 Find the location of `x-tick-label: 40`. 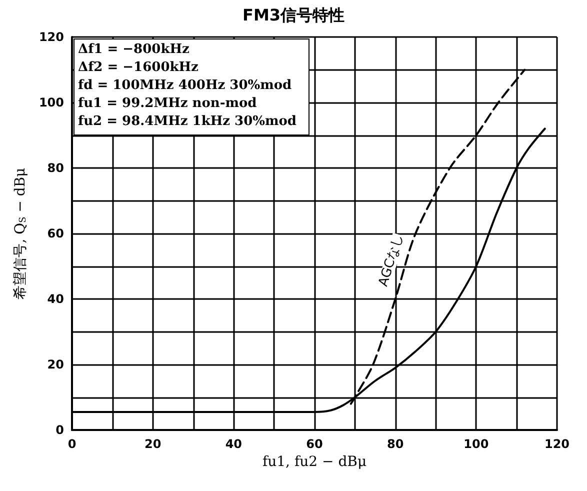

x-tick-label: 40 is located at coordinates (233, 444).